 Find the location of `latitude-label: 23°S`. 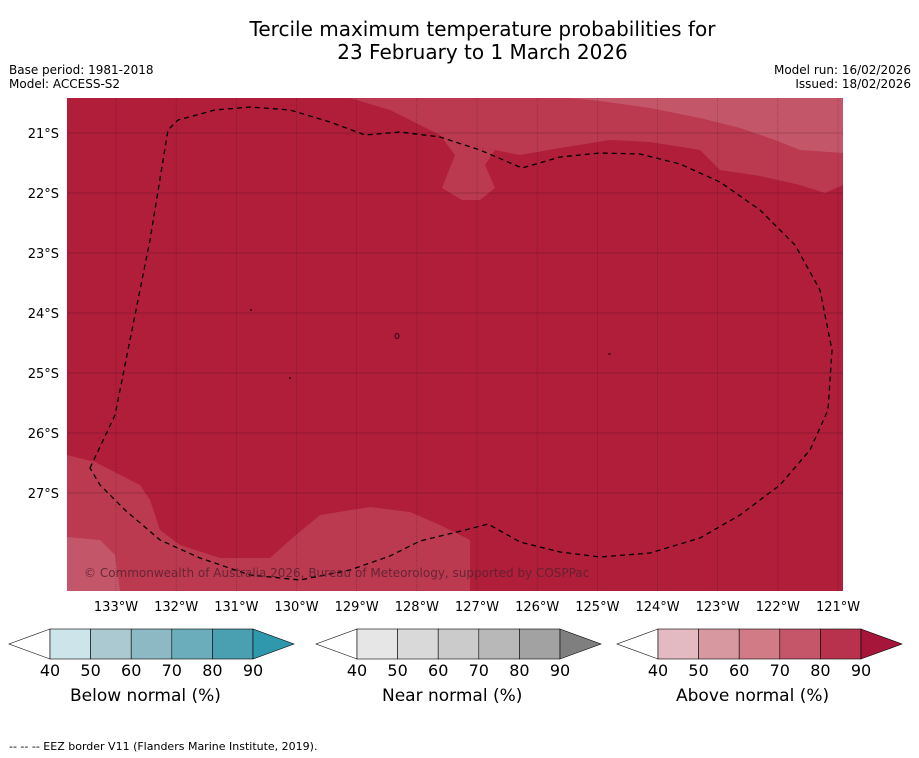

latitude-label: 23°S is located at coordinates (43, 254).